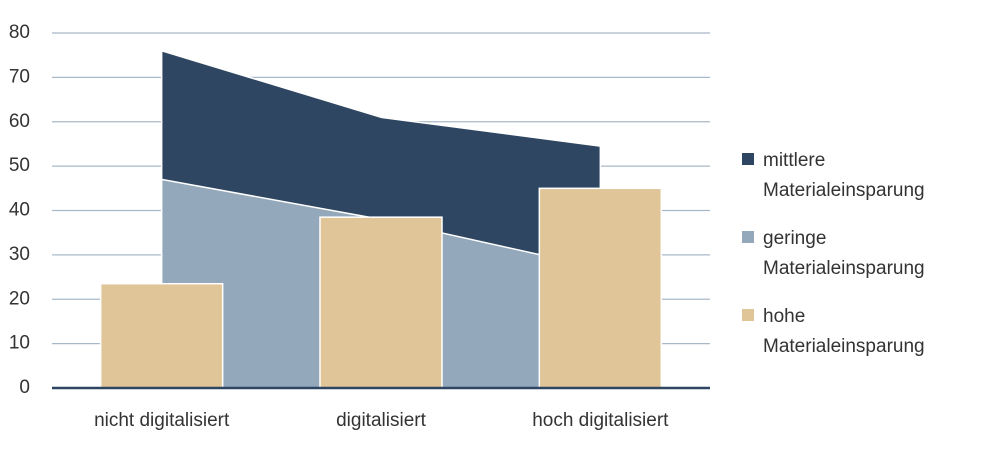  Describe the element at coordinates (844, 175) in the screenshot. I see `legend-label: mittlere Materialeinsparung` at that location.